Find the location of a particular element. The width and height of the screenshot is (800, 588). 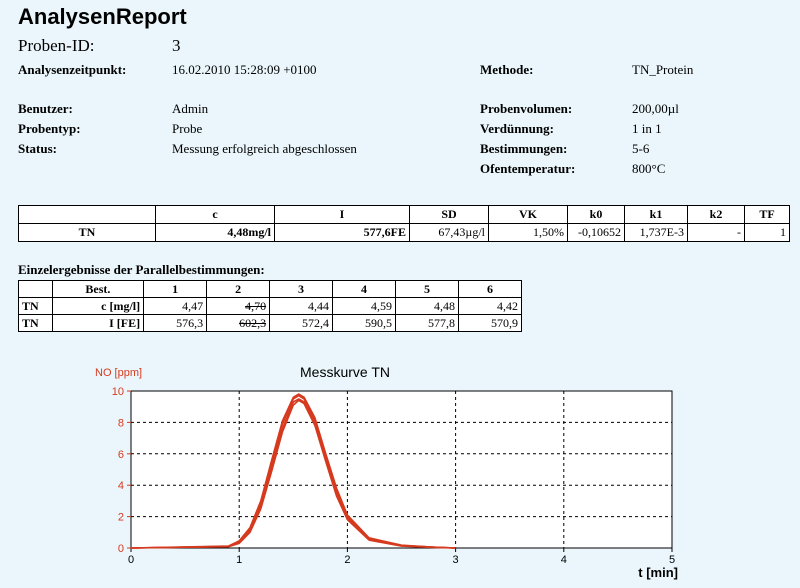

y-tick-label: 4 is located at coordinates (121, 486).